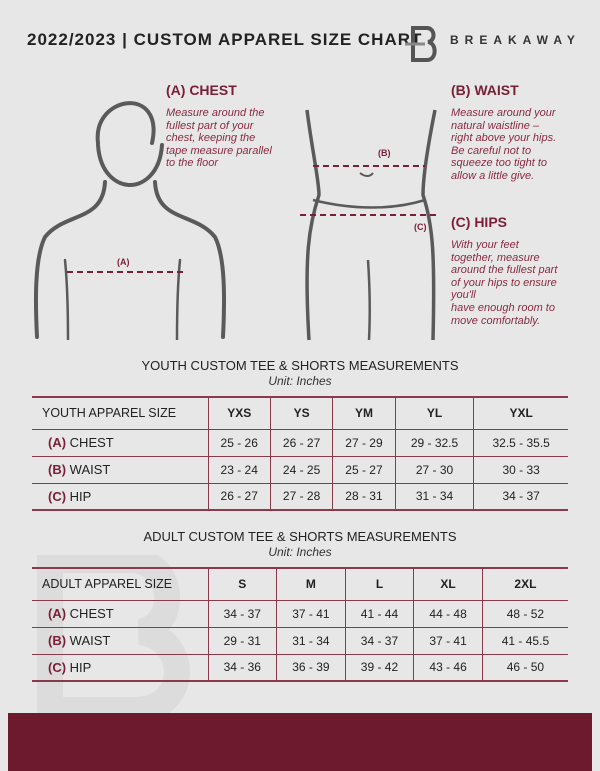  What do you see at coordinates (239, 469) in the screenshot?
I see `cell: 23 - 24` at bounding box center [239, 469].